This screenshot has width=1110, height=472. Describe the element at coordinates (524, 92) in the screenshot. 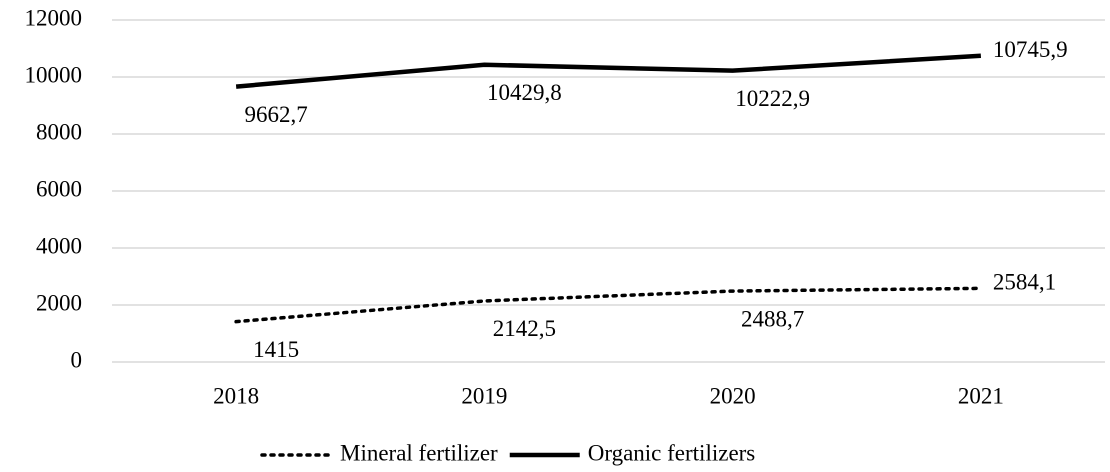

I see `data-label: 10429,8` at that location.